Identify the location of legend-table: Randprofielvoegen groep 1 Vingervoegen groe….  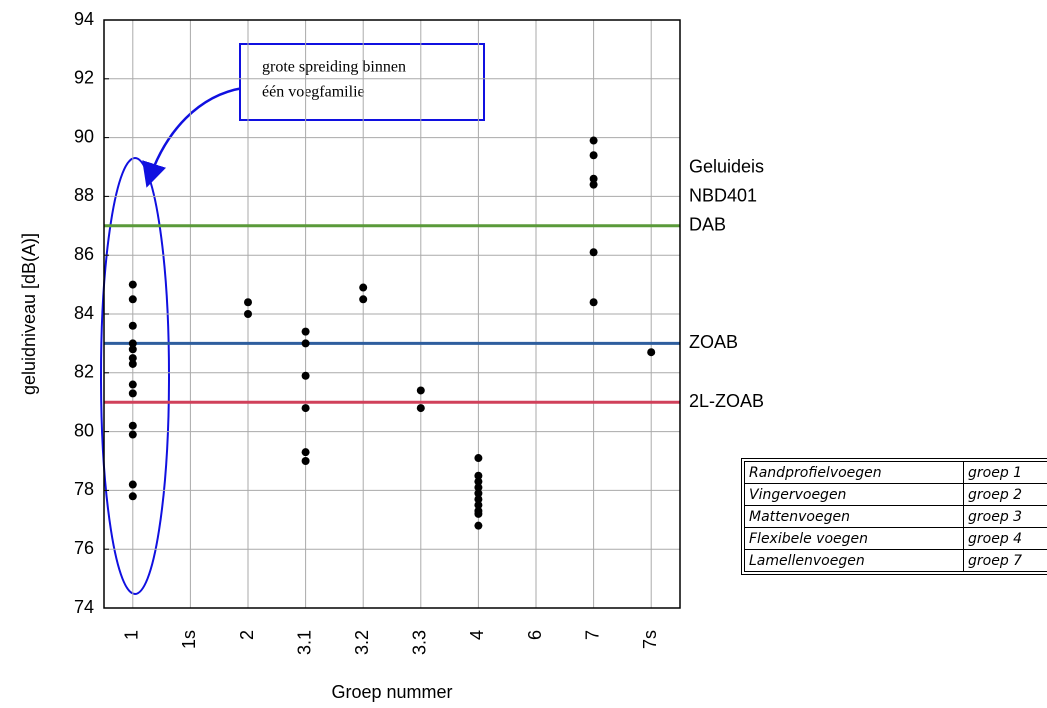
(894, 516).